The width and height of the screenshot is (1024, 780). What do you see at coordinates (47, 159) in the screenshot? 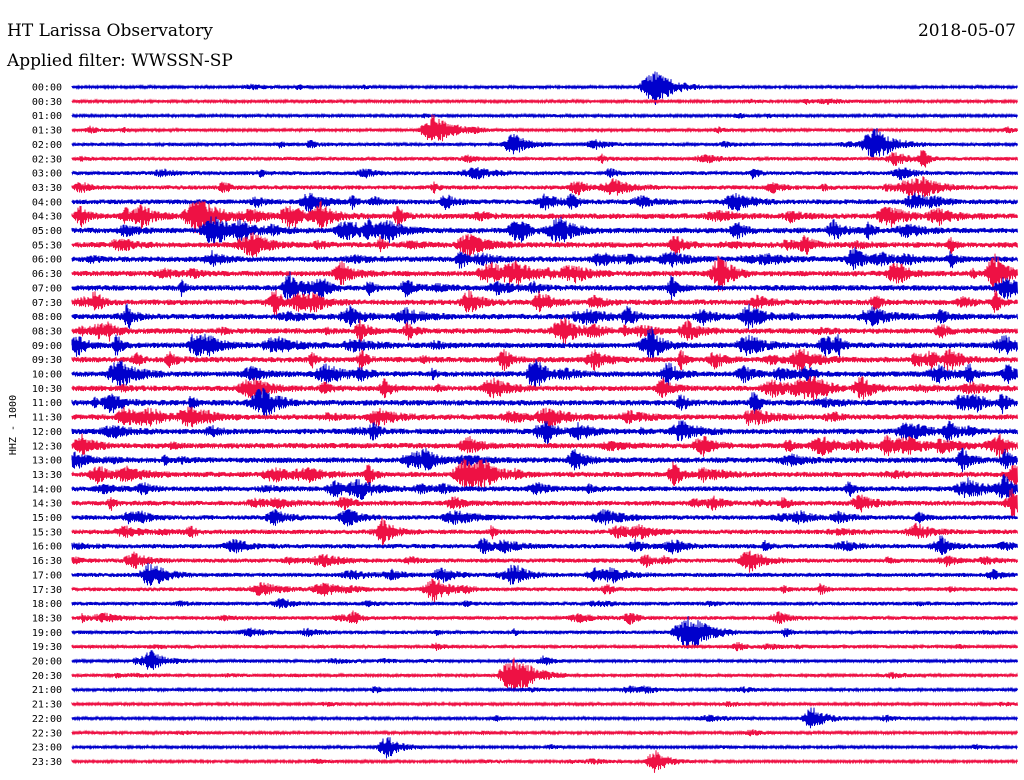
I see `time-label: 02:30` at bounding box center [47, 159].